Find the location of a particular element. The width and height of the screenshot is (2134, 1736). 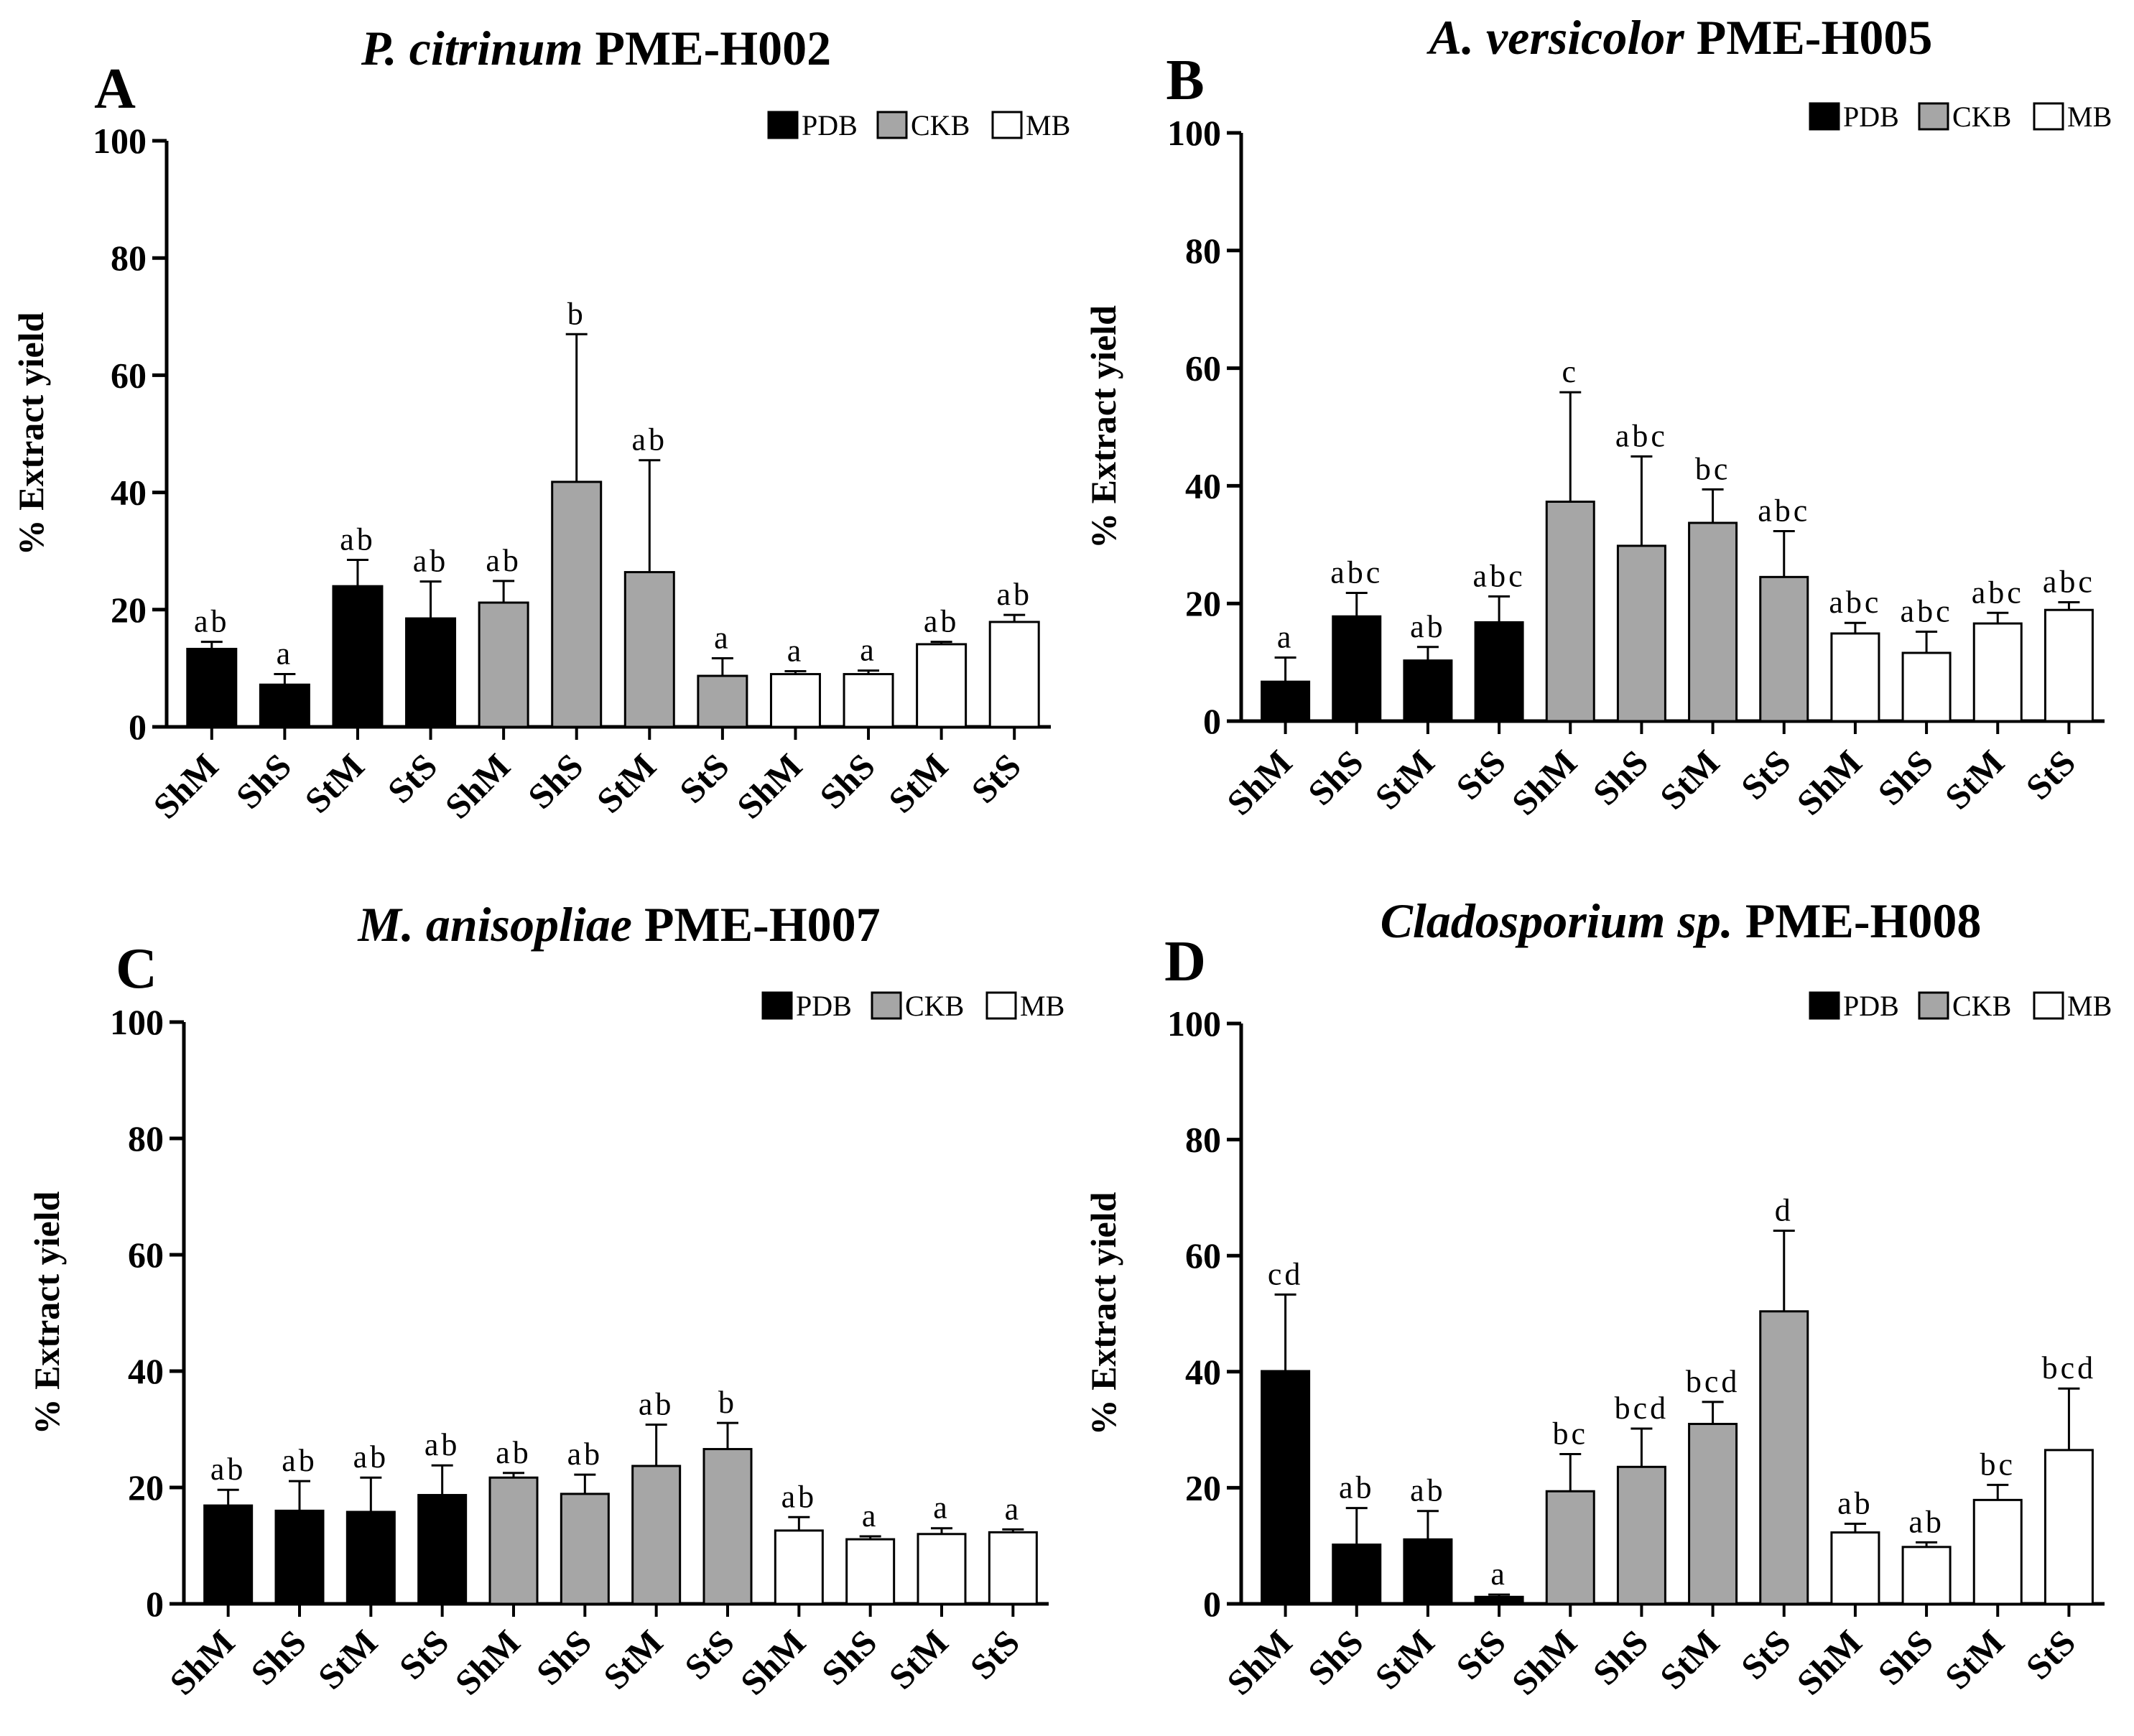

chart-title-species: P. citrinum is located at coordinates (472, 48).